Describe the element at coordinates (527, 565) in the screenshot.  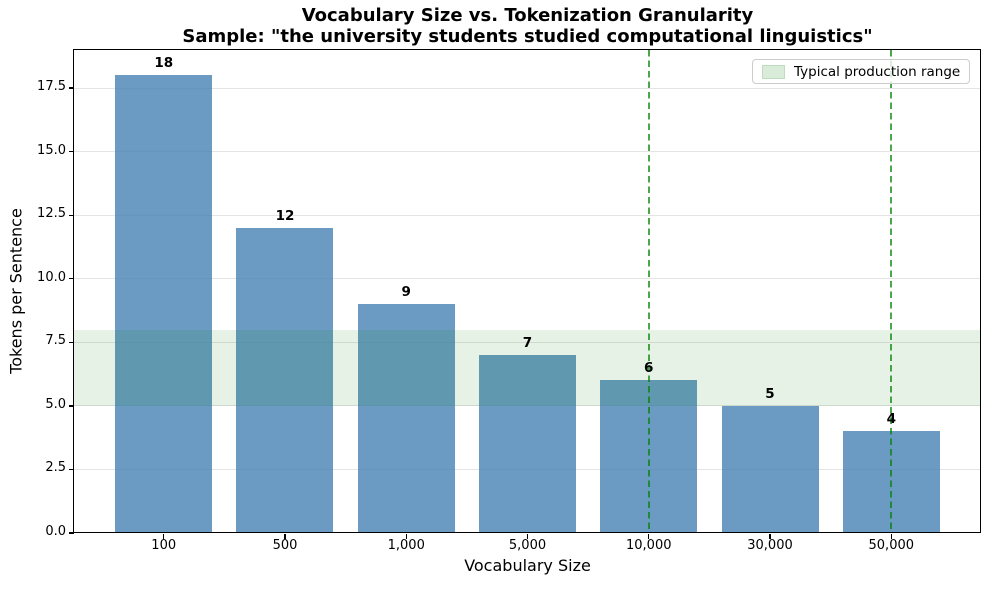
I see `x-axis-label: Vocabulary Size` at that location.